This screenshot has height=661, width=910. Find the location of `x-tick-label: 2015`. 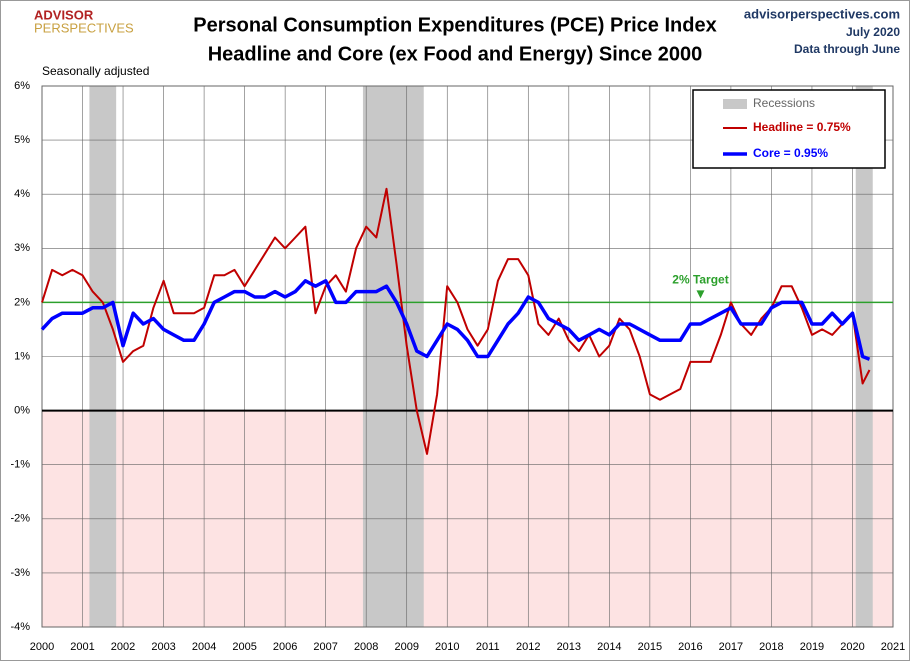

x-tick-label: 2015 is located at coordinates (650, 647).